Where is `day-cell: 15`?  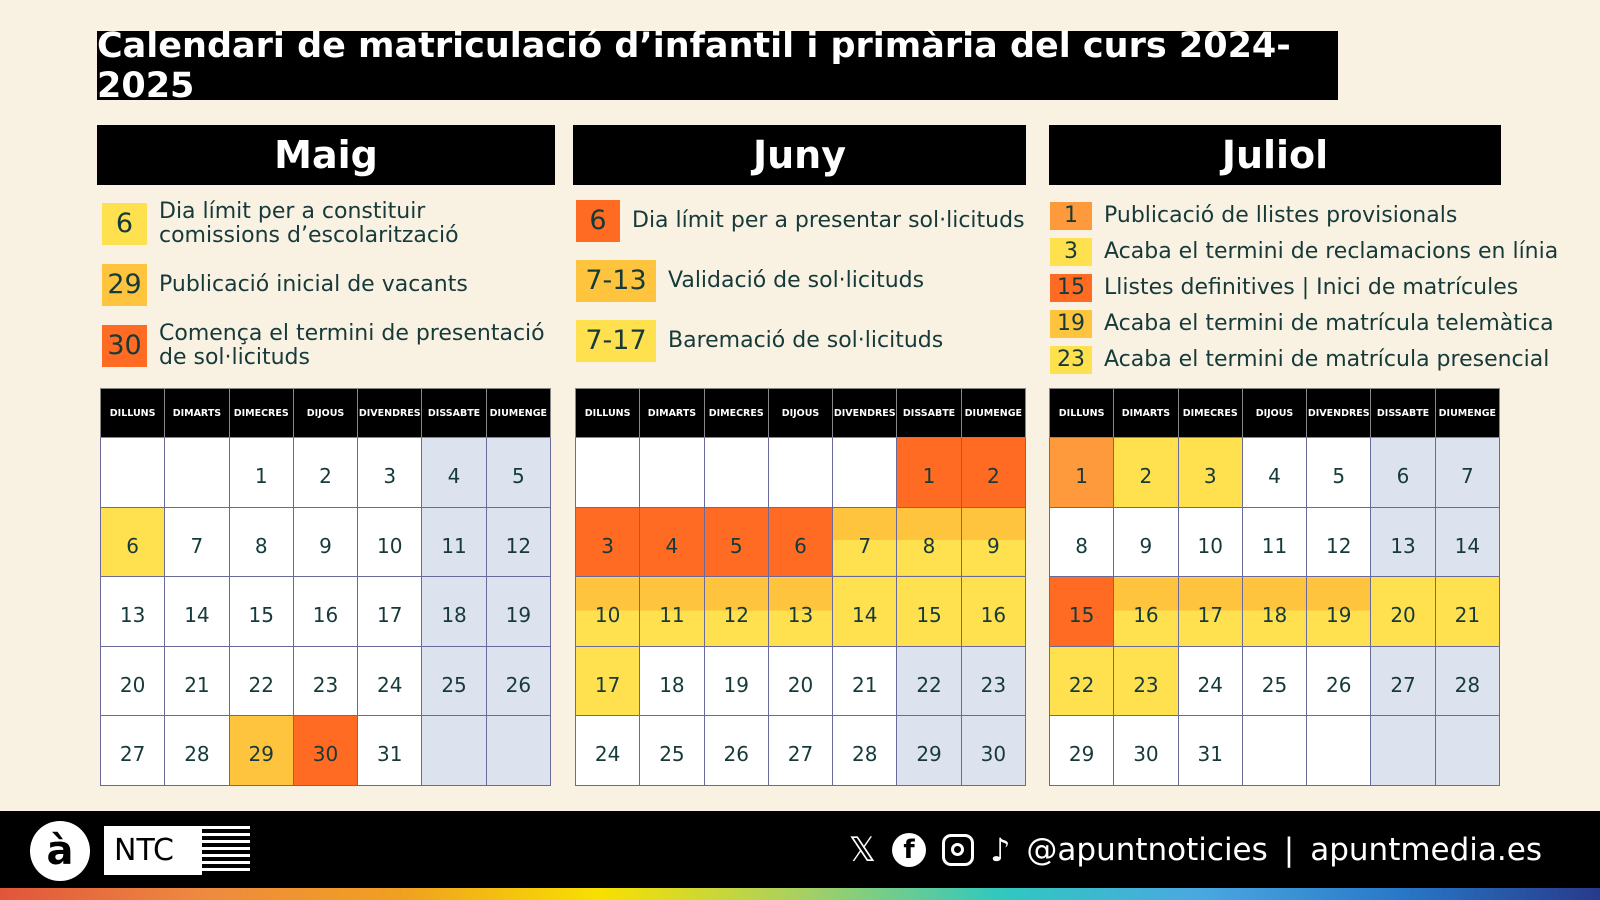 day-cell: 15 is located at coordinates (929, 611).